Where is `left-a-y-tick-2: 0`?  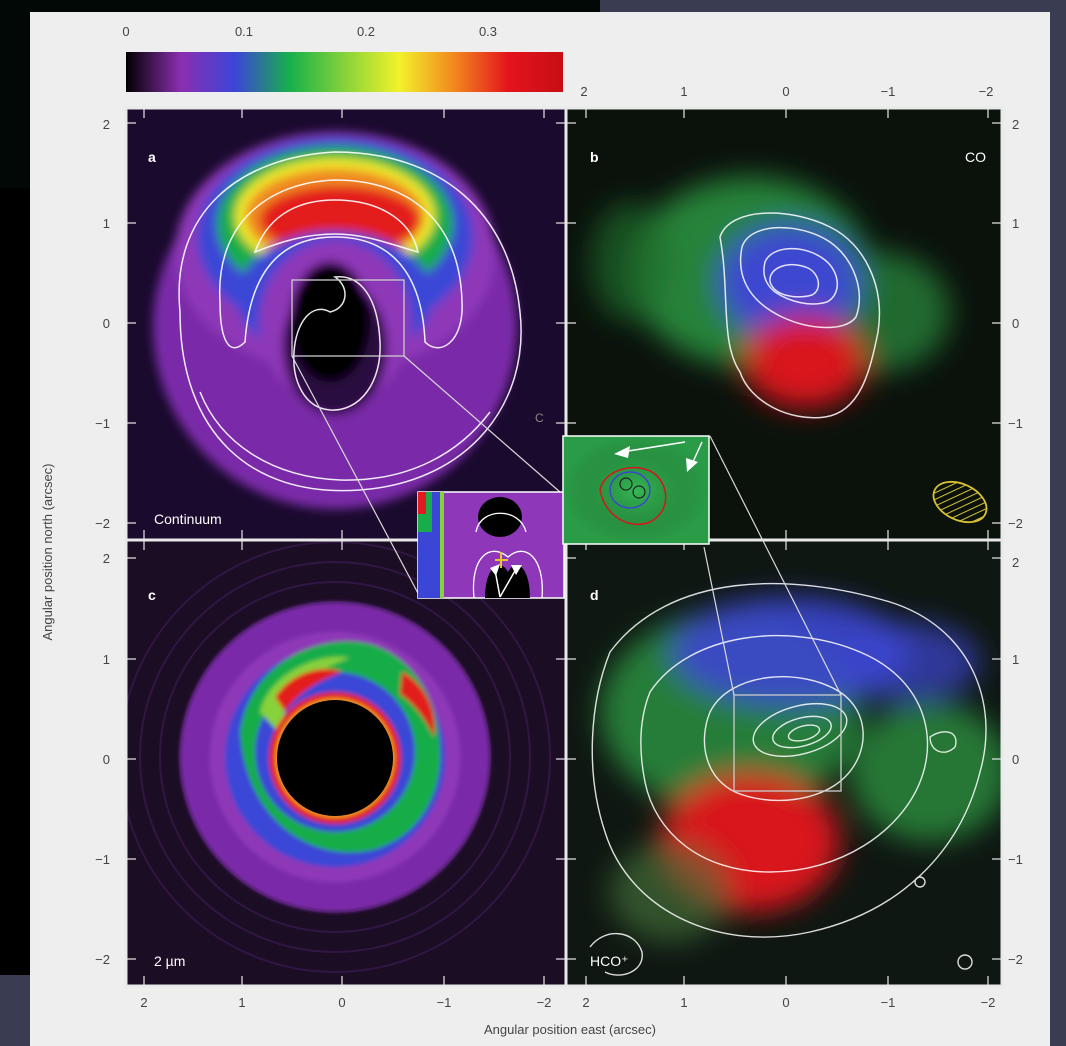
left-a-y-tick-2: 0 is located at coordinates (106, 323).